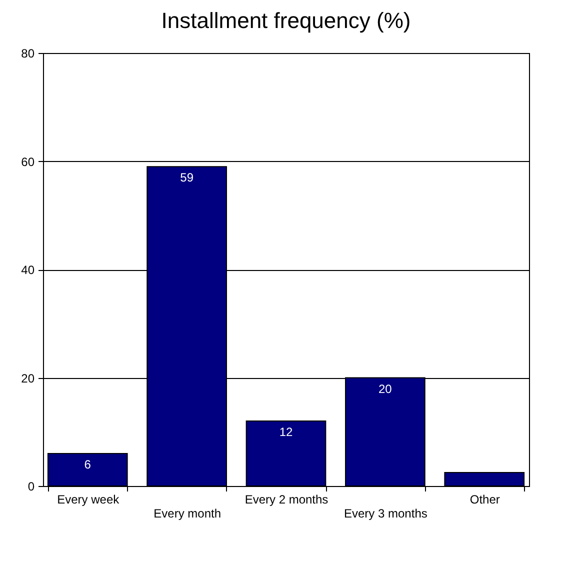 The height and width of the screenshot is (582, 579). What do you see at coordinates (286, 20) in the screenshot?
I see `chart-title: Installment frequency (%)` at bounding box center [286, 20].